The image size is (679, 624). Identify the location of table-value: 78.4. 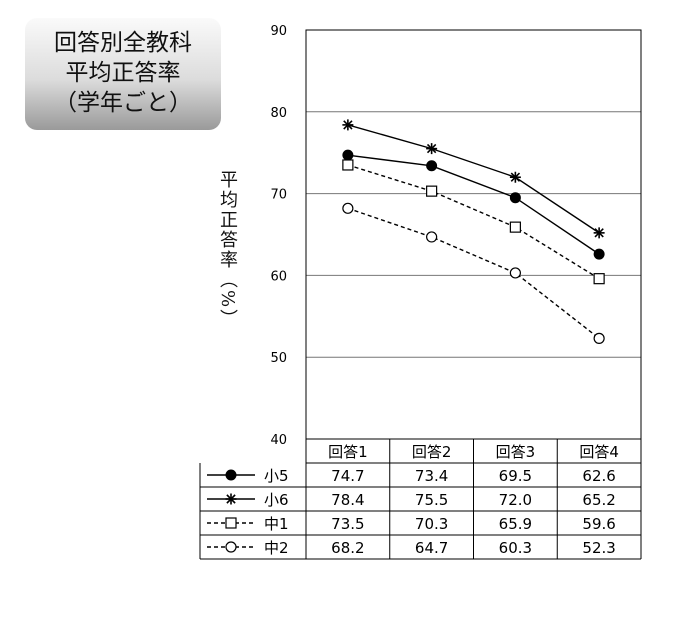
(347, 500).